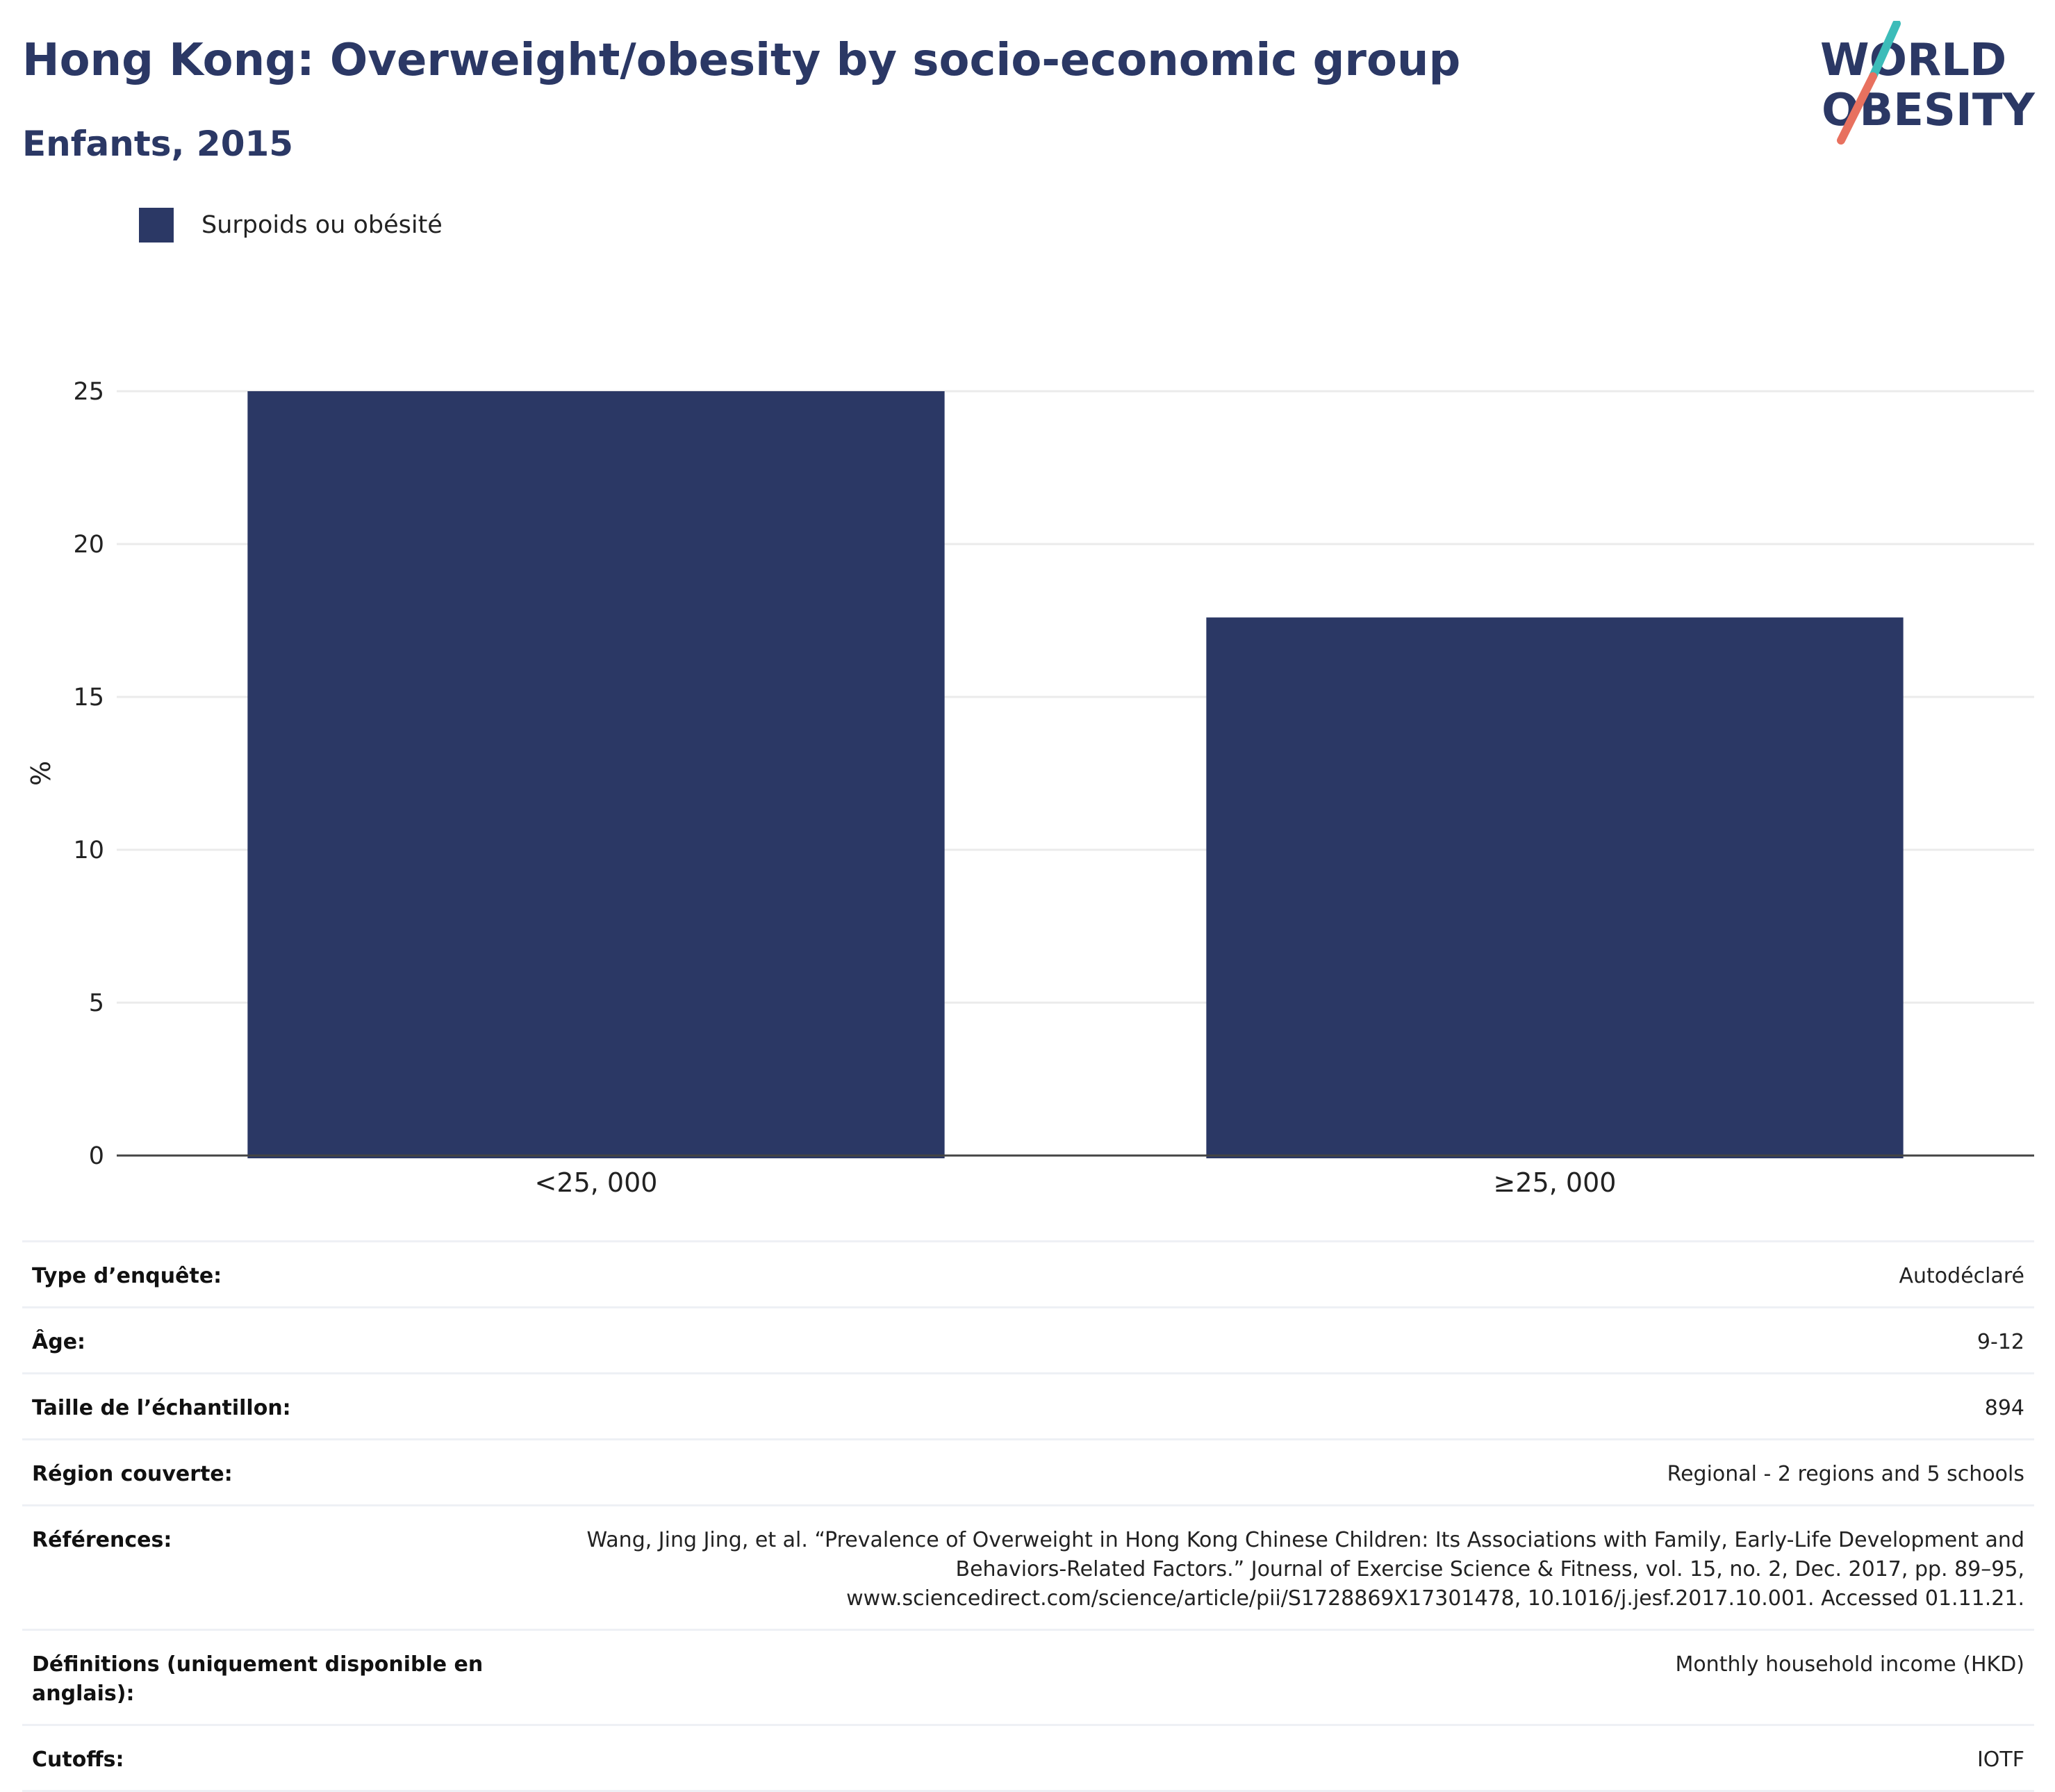  I want to click on info-value: Autodéclaré, so click(1962, 1276).